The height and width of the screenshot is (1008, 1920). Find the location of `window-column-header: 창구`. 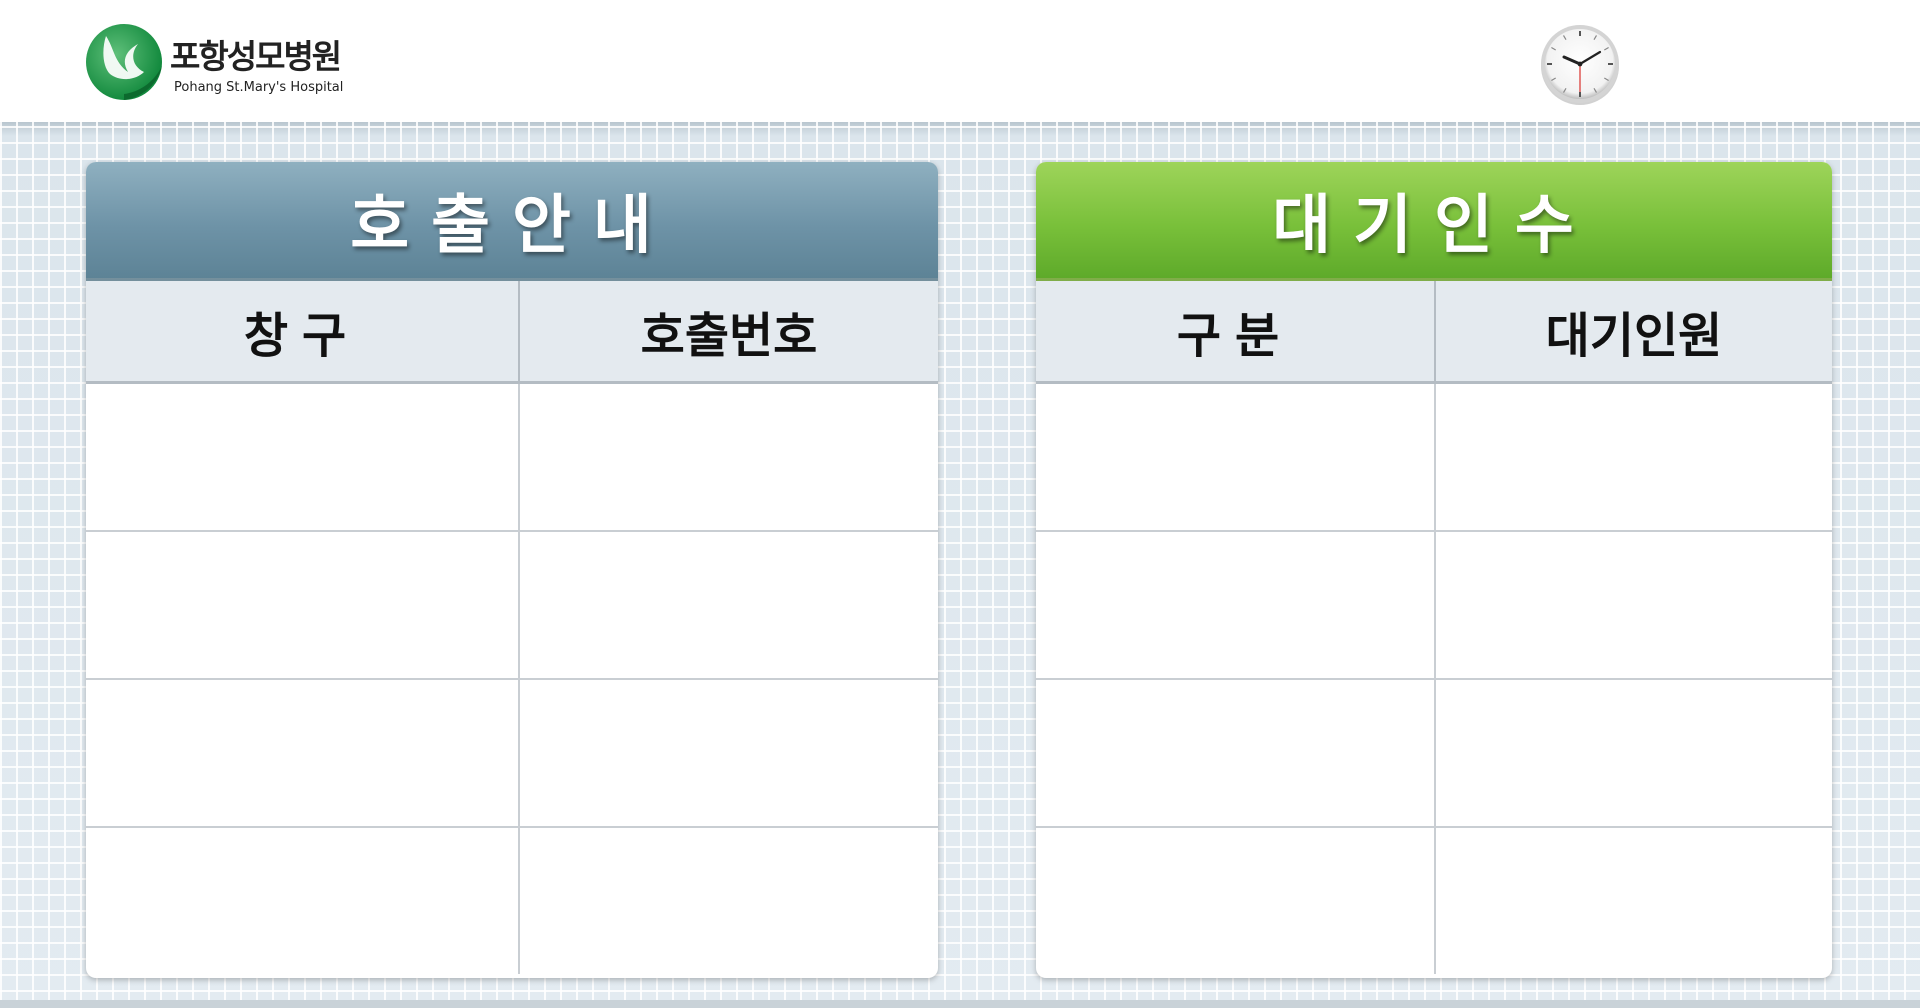

window-column-header: 창구 is located at coordinates (303, 332).